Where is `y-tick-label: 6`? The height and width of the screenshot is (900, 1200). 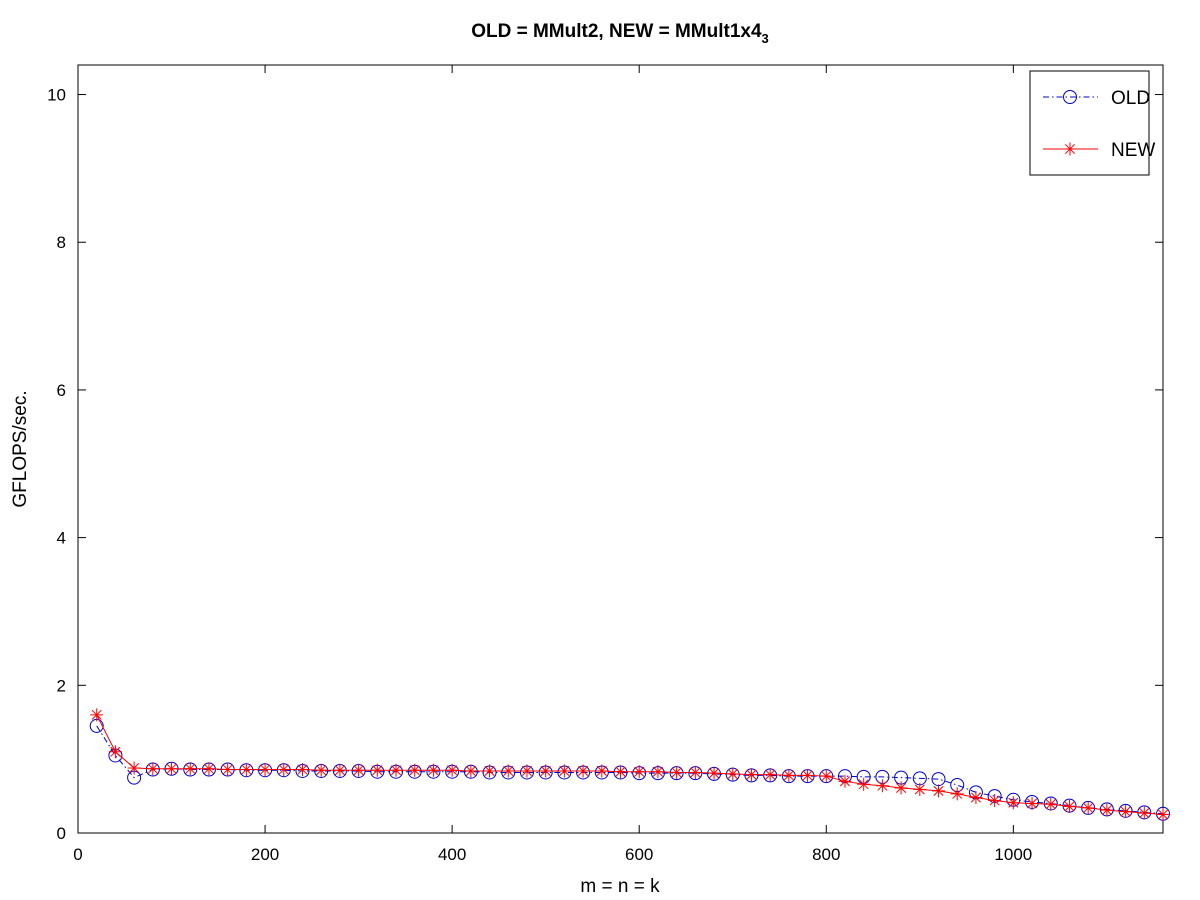 y-tick-label: 6 is located at coordinates (61, 390).